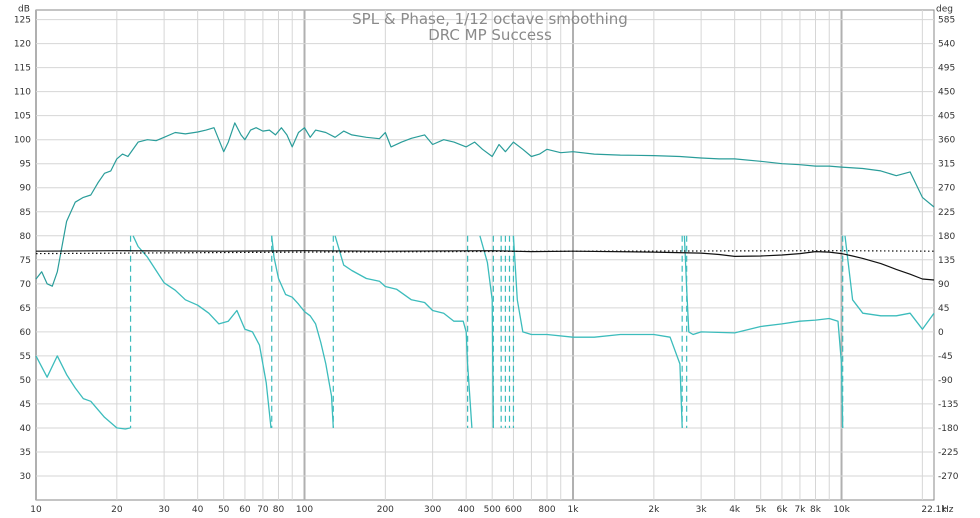 This screenshot has width=980, height=518. What do you see at coordinates (24, 10) in the screenshot?
I see `y-left-unit: dB` at bounding box center [24, 10].